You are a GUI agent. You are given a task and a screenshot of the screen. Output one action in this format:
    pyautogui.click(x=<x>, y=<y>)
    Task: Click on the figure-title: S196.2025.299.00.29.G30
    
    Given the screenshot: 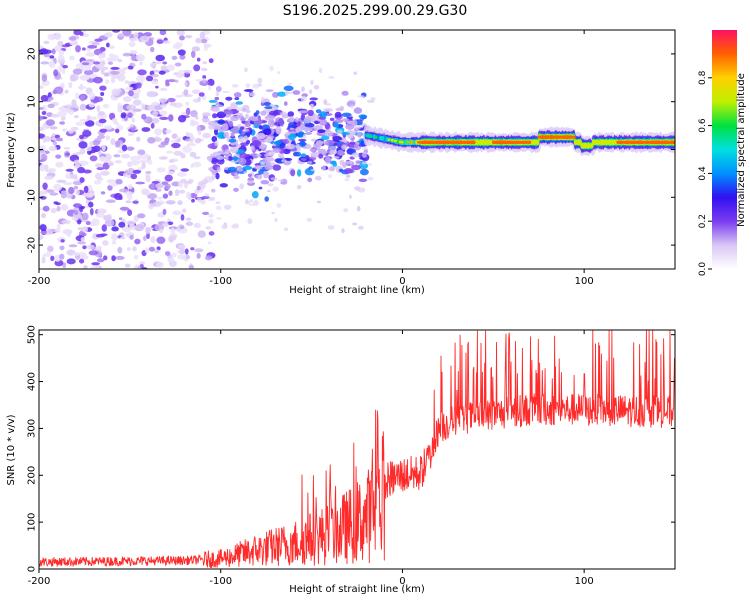 What is the action you would take?
    pyautogui.click(x=375, y=11)
    